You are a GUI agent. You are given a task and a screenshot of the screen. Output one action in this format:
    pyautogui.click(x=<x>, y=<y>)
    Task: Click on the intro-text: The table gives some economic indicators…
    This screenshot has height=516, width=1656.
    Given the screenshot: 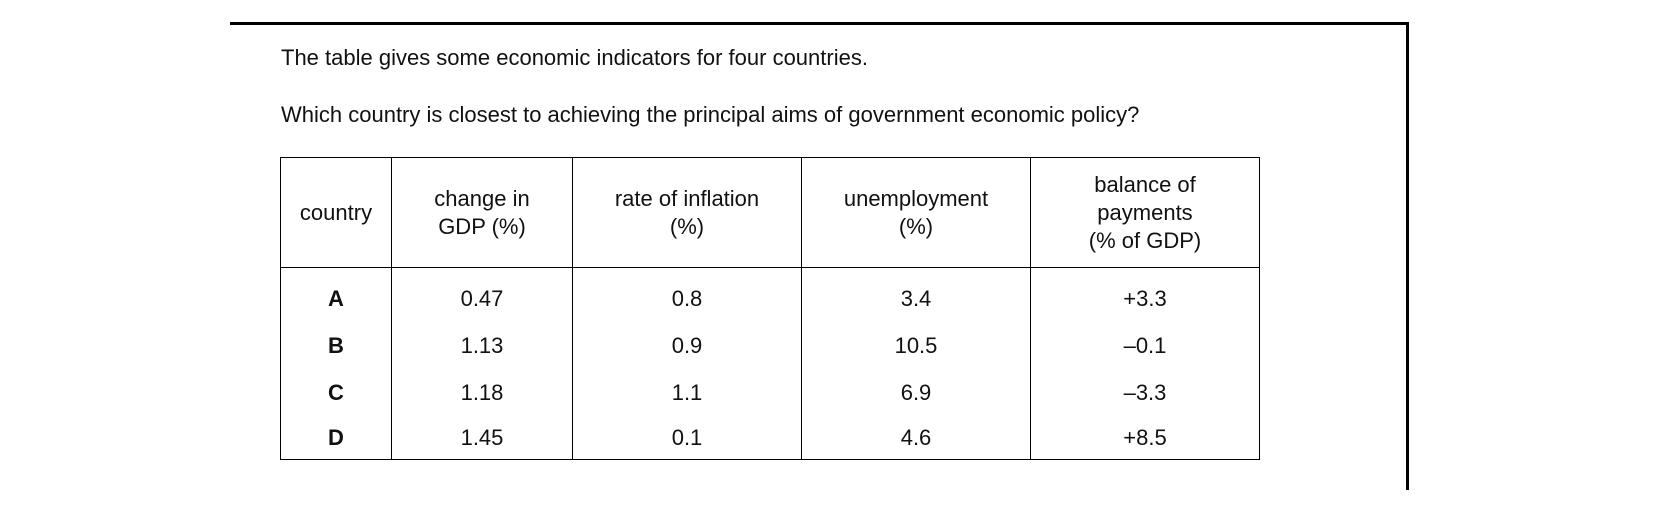 What is the action you would take?
    pyautogui.click(x=574, y=57)
    